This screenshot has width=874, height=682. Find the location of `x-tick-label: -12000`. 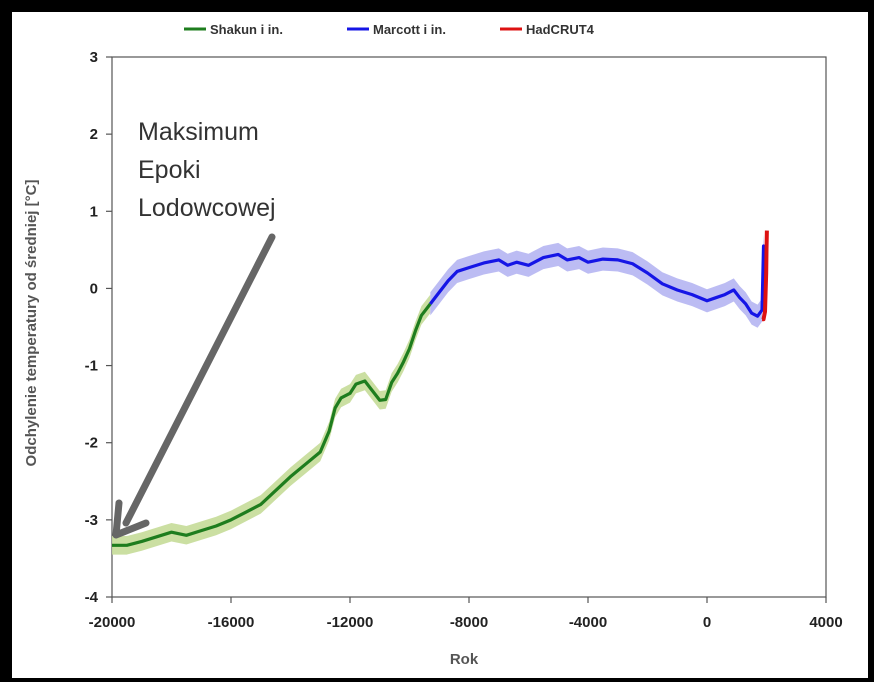

x-tick-label: -12000 is located at coordinates (350, 622).